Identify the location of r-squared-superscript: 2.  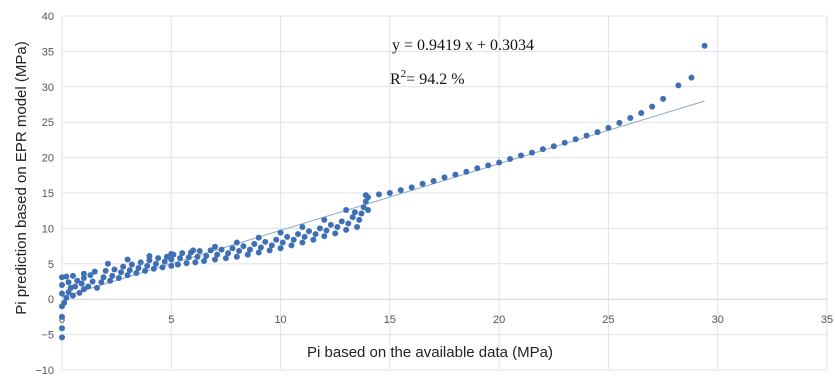
(404, 74).